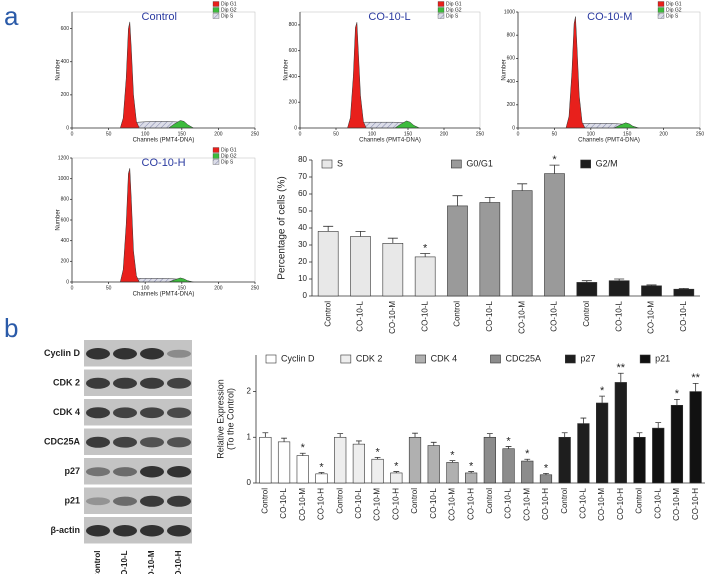 The image size is (709, 574). What do you see at coordinates (302, 278) in the screenshot?
I see `y-tick-label: 10` at bounding box center [302, 278].